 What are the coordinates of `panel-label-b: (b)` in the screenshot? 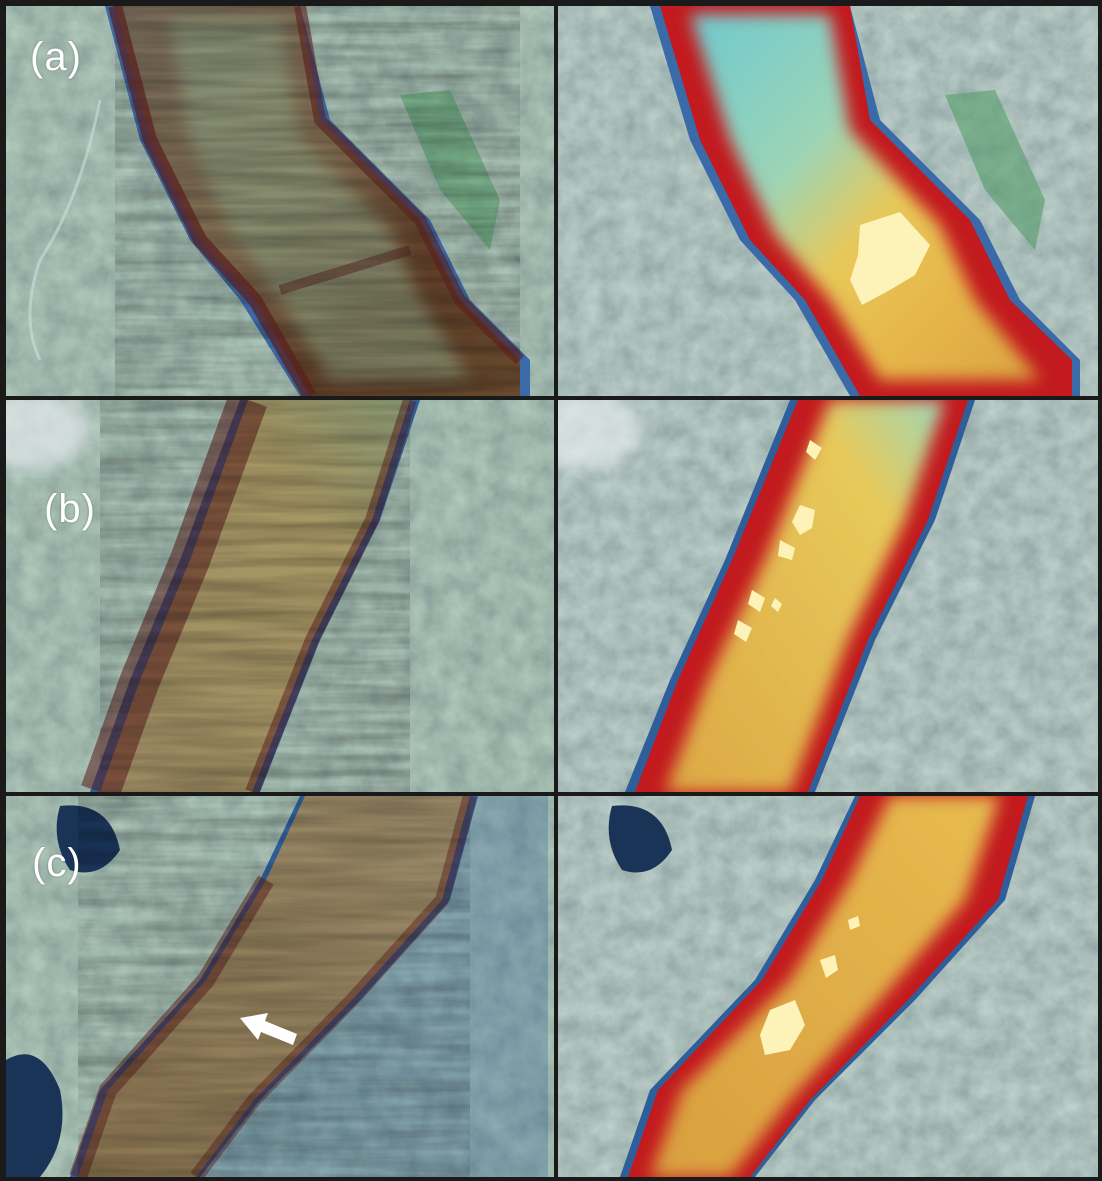 It's located at (70, 509).